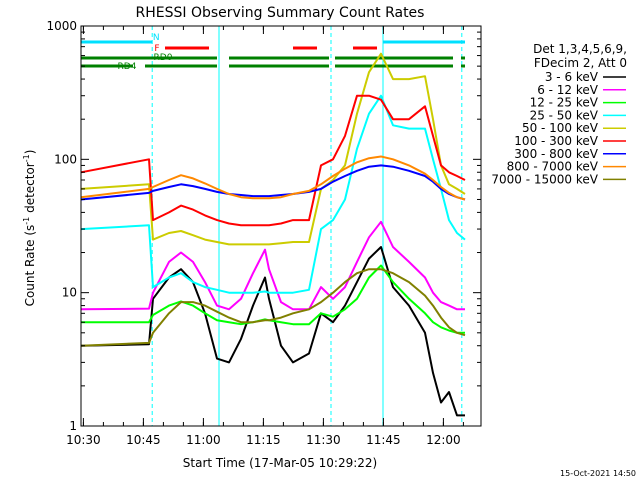 The width and height of the screenshot is (640, 480). Describe the element at coordinates (73, 426) in the screenshot. I see `y-tick-label-0: 1` at that location.